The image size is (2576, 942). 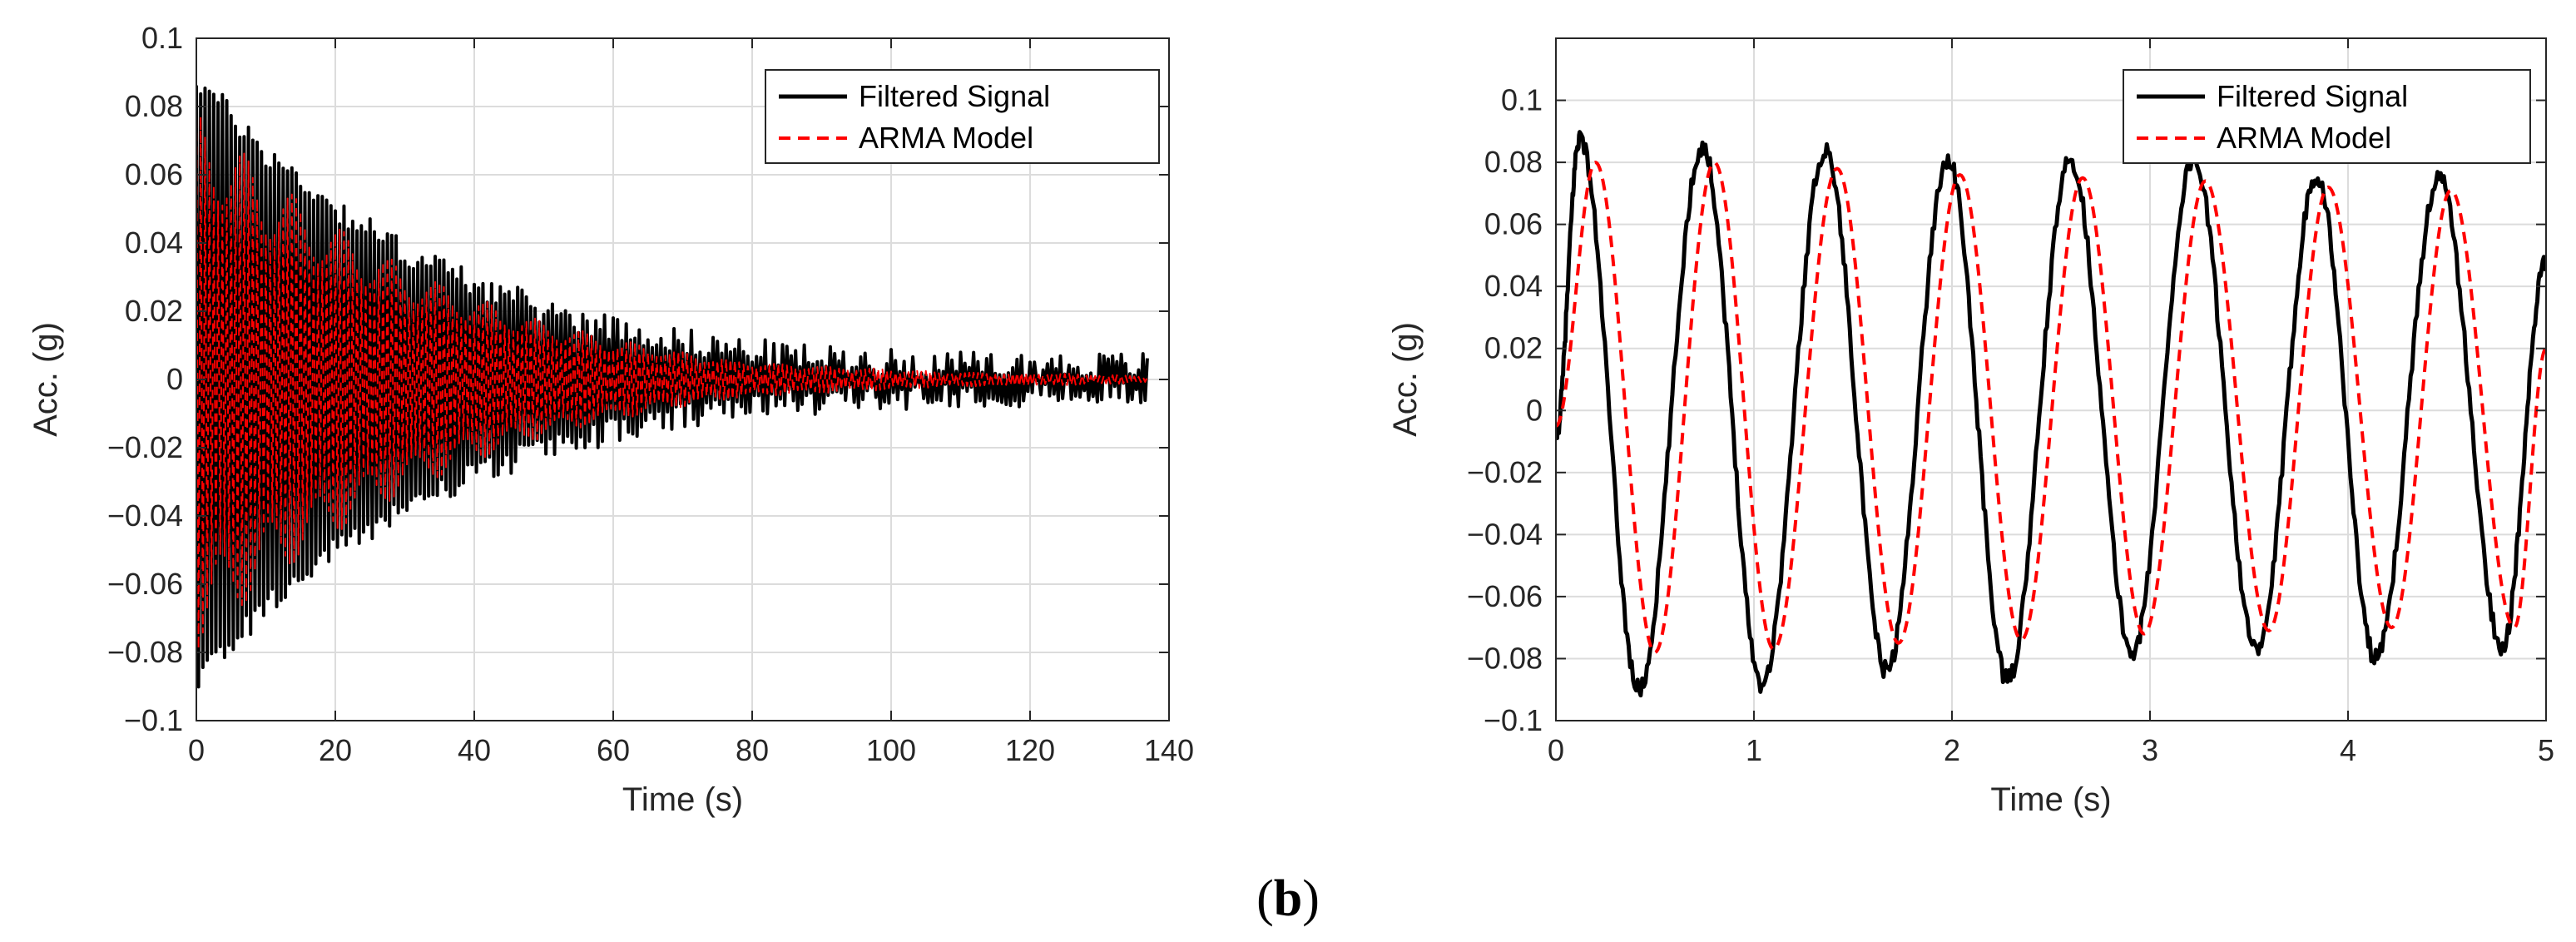 I want to click on x-tick-label: 20, so click(x=336, y=750).